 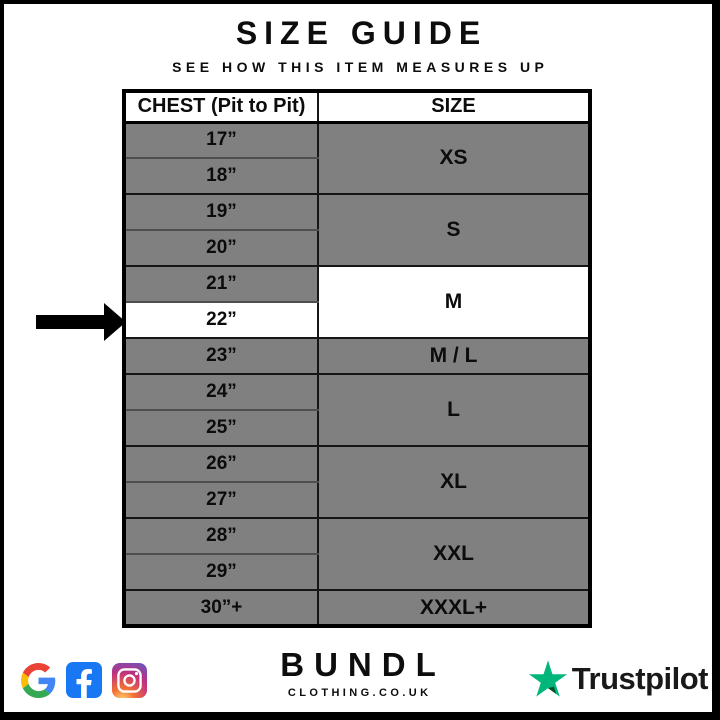 I want to click on size-cell: XS, so click(x=454, y=158).